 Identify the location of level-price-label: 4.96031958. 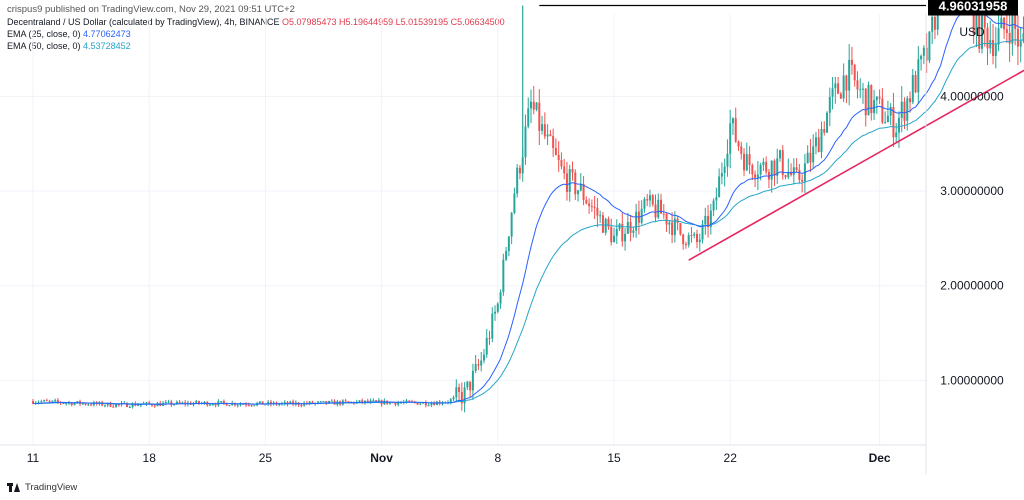
(973, 7).